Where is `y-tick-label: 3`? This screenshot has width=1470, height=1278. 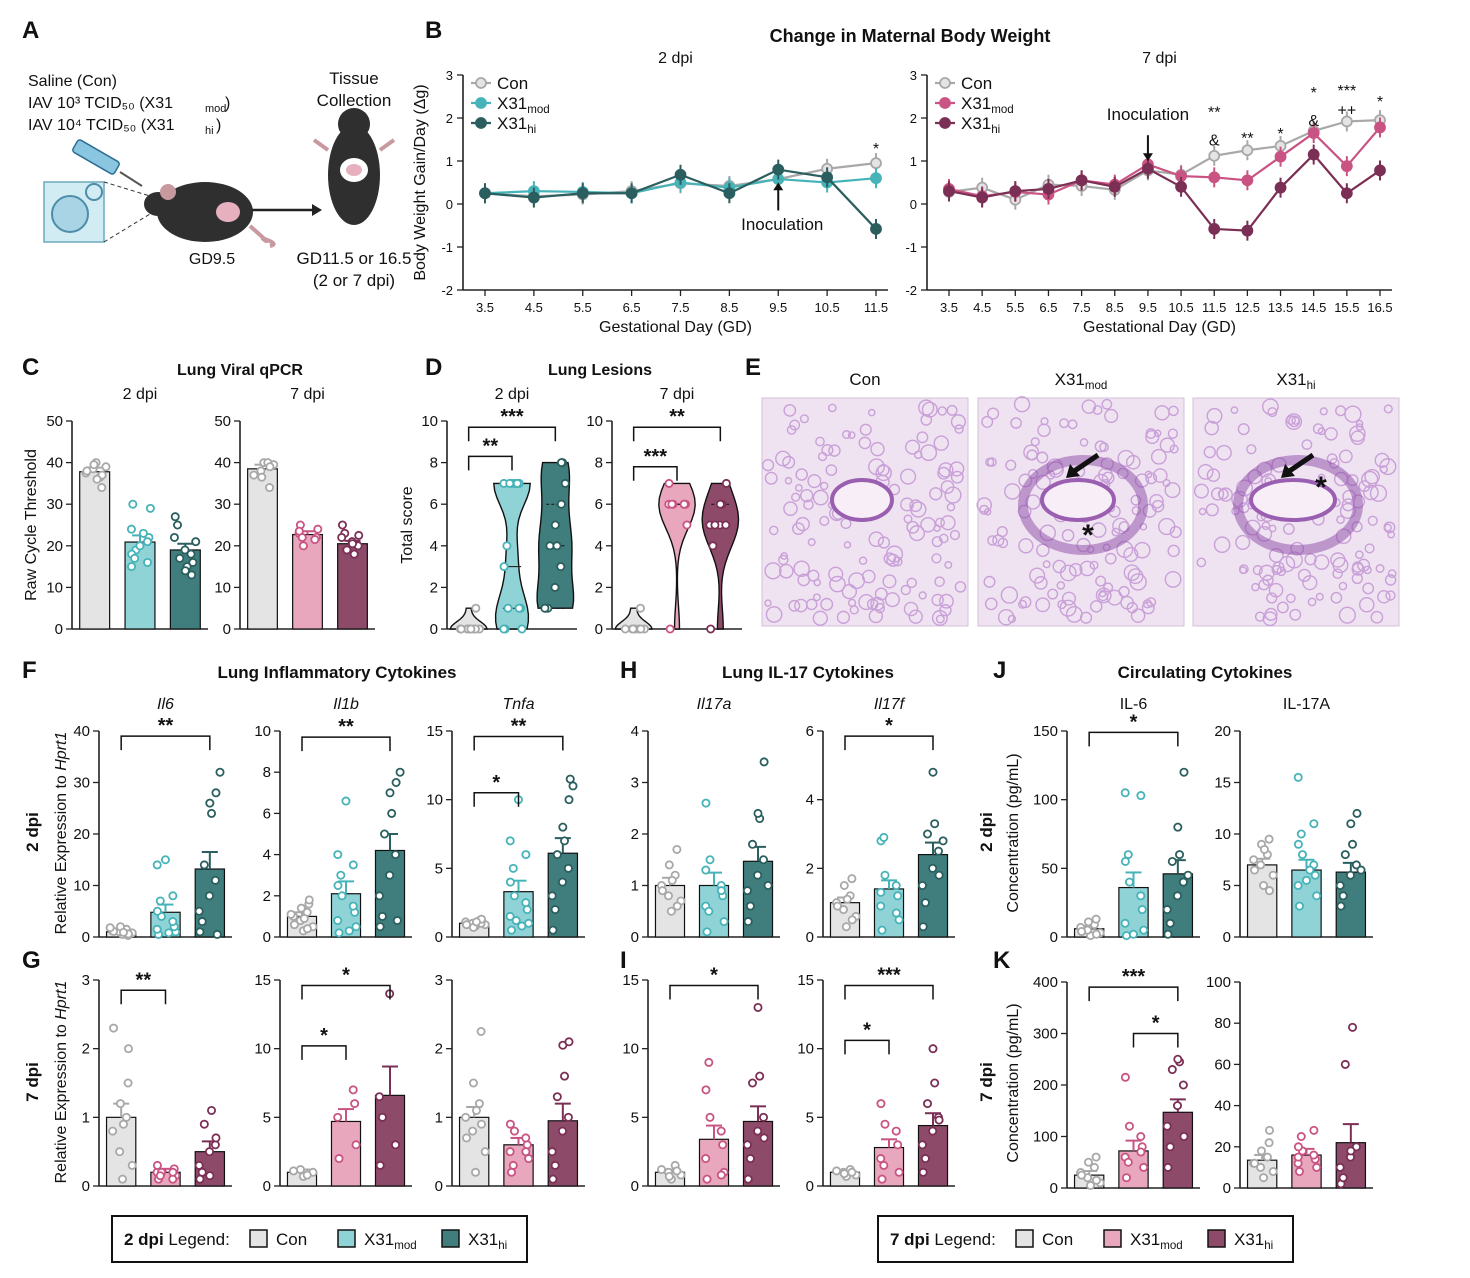 y-tick-label: 3 is located at coordinates (913, 75).